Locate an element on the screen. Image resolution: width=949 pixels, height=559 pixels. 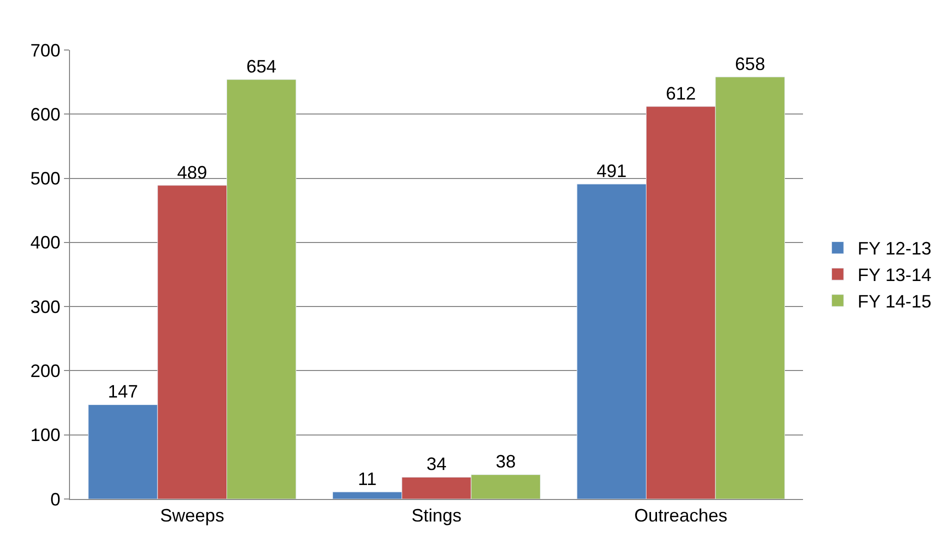
data-label: 34 is located at coordinates (436, 464).